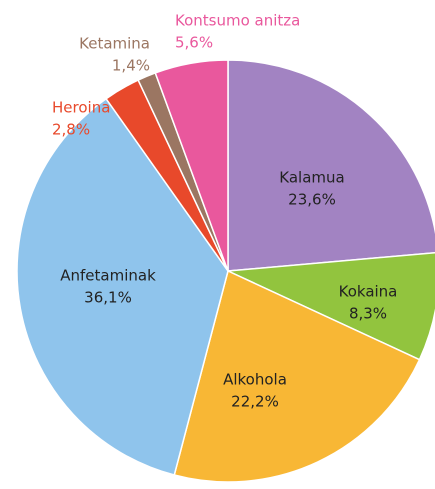 This screenshot has height=489, width=435. Describe the element at coordinates (81, 108) in the screenshot. I see `slice-label: Heroina` at that location.